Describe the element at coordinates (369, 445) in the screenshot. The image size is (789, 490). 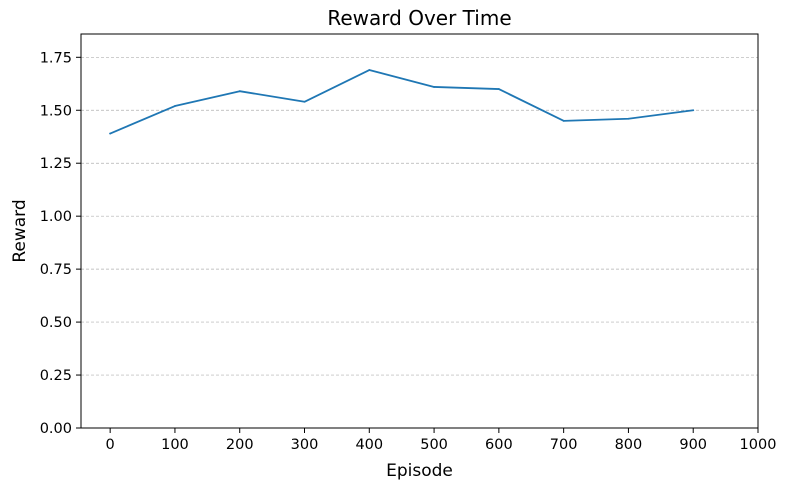
I see `x-tick-label: 400` at that location.